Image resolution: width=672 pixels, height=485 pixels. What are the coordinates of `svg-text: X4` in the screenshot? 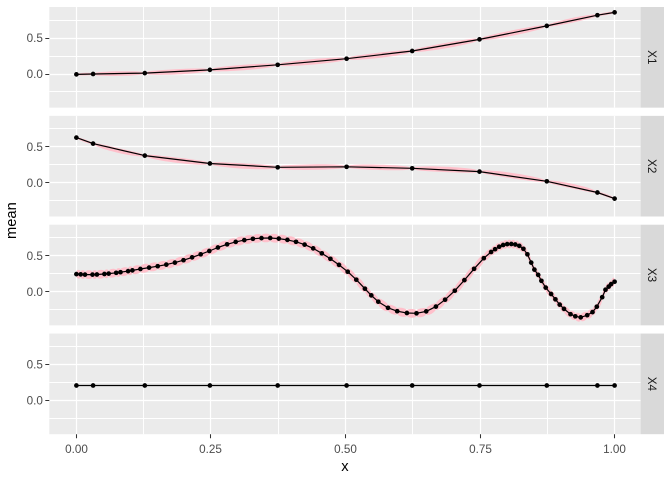 It's located at (651, 384).